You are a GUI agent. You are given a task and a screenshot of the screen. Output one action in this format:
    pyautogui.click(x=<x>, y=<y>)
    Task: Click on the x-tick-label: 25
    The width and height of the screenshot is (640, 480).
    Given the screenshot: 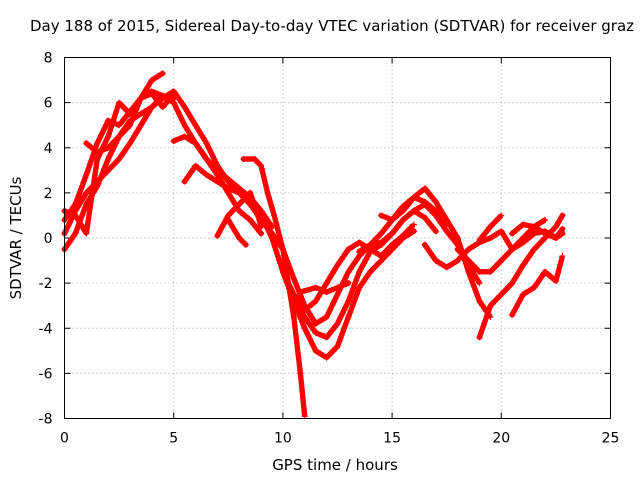 What is the action you would take?
    pyautogui.click(x=611, y=439)
    